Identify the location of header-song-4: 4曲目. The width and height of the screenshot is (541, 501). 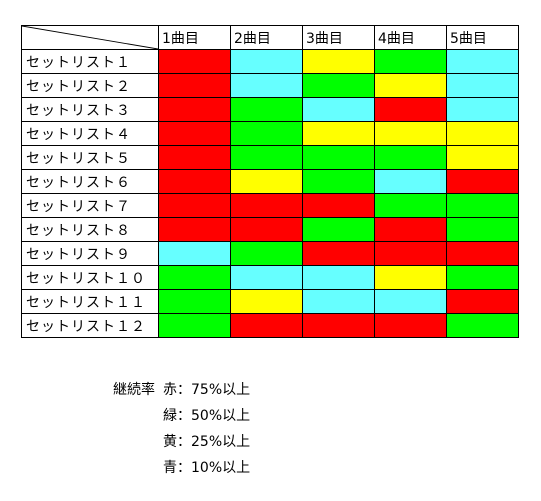
(410, 37).